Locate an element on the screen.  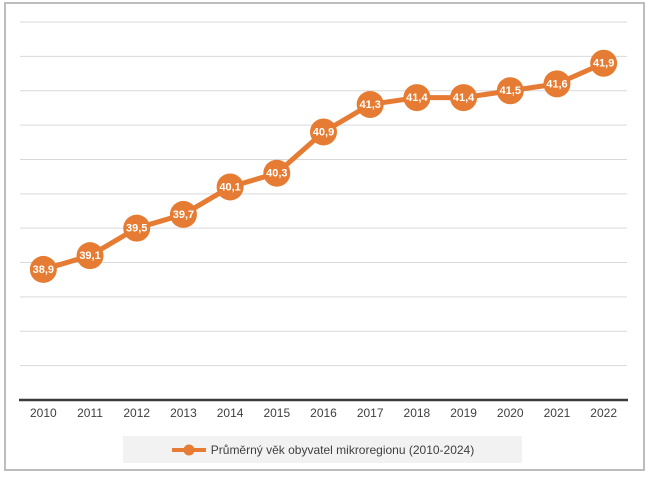
data-point-label: 41,5 is located at coordinates (510, 91).